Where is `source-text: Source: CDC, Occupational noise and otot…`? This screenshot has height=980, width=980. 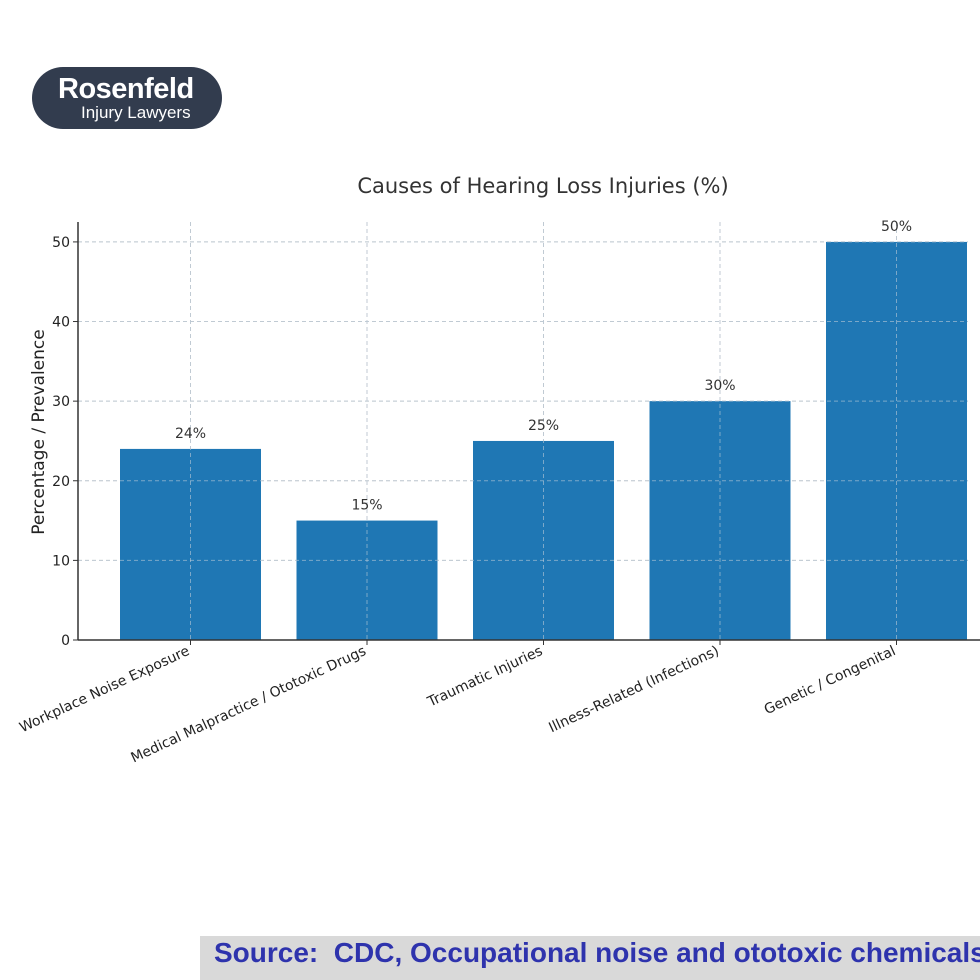
source-text: Source: CDC, Occupational noise and otot… is located at coordinates (597, 952).